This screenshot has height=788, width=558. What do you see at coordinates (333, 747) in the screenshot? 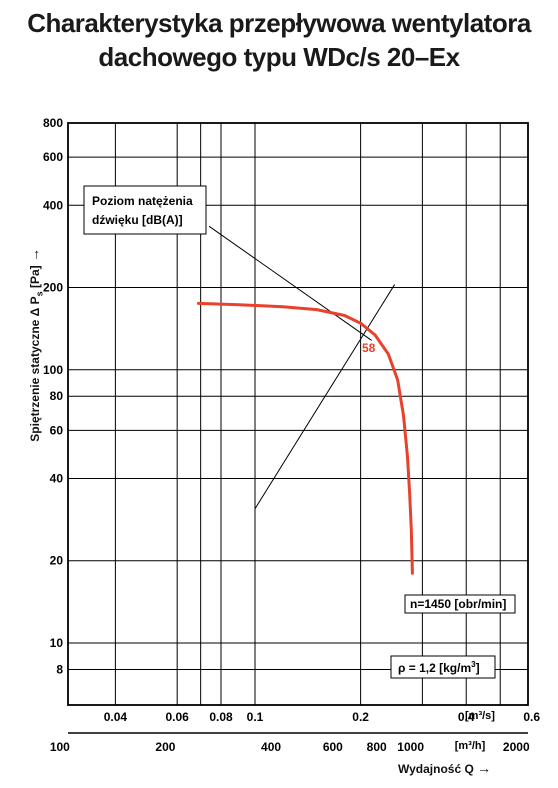
I see `x-bottom-tick-label: 600` at bounding box center [333, 747].